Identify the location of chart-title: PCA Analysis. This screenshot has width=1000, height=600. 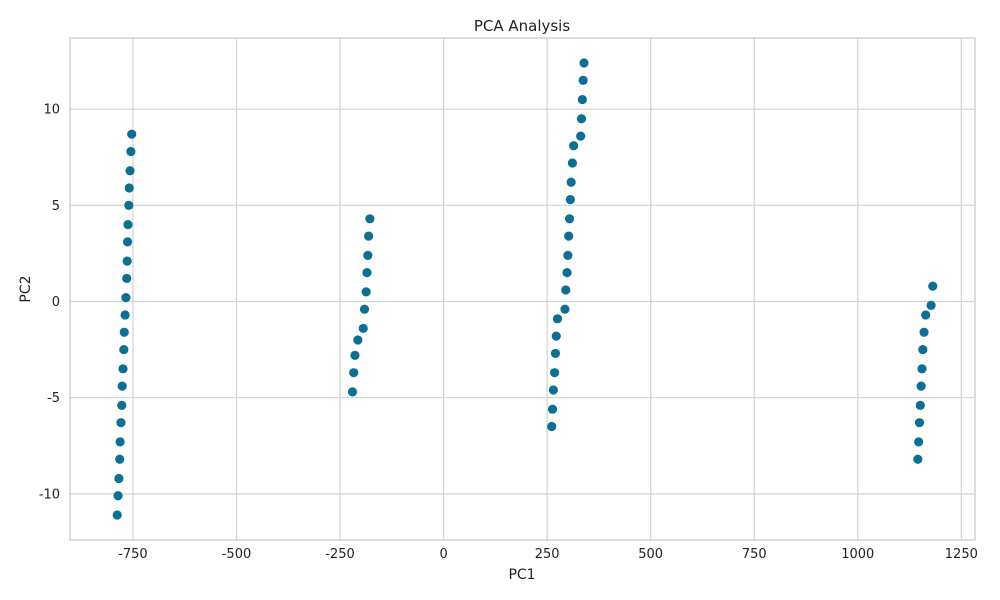
(522, 26).